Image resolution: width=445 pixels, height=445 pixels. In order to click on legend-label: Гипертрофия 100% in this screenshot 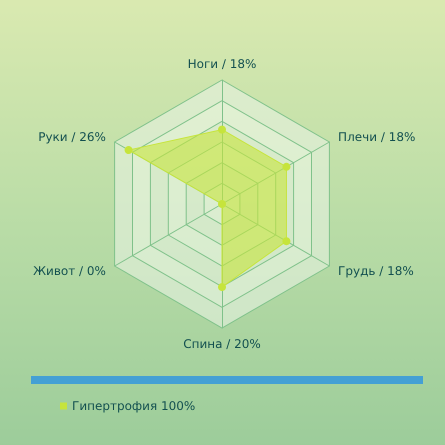, I will do `click(134, 406)`.